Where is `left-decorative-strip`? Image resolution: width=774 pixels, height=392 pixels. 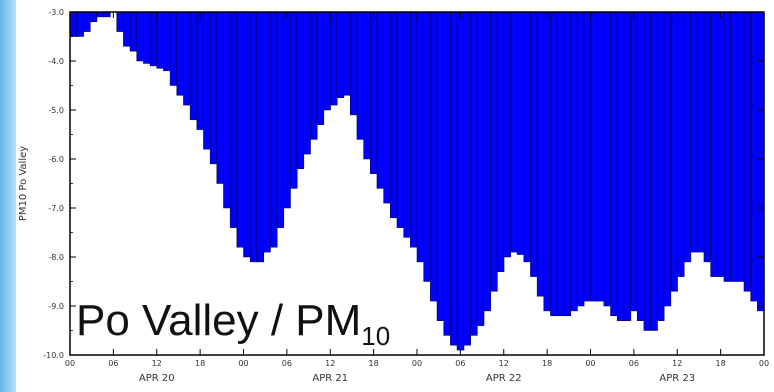 left-decorative-strip is located at coordinates (8, 196).